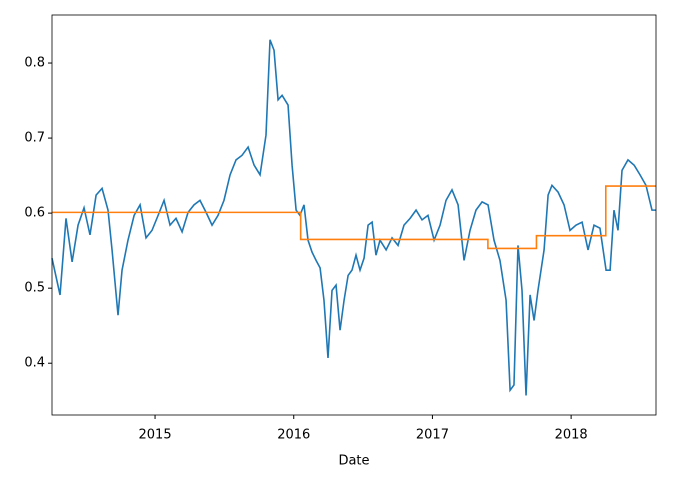 The height and width of the screenshot is (494, 678). I want to click on x-tick-label: 2018, so click(571, 435).